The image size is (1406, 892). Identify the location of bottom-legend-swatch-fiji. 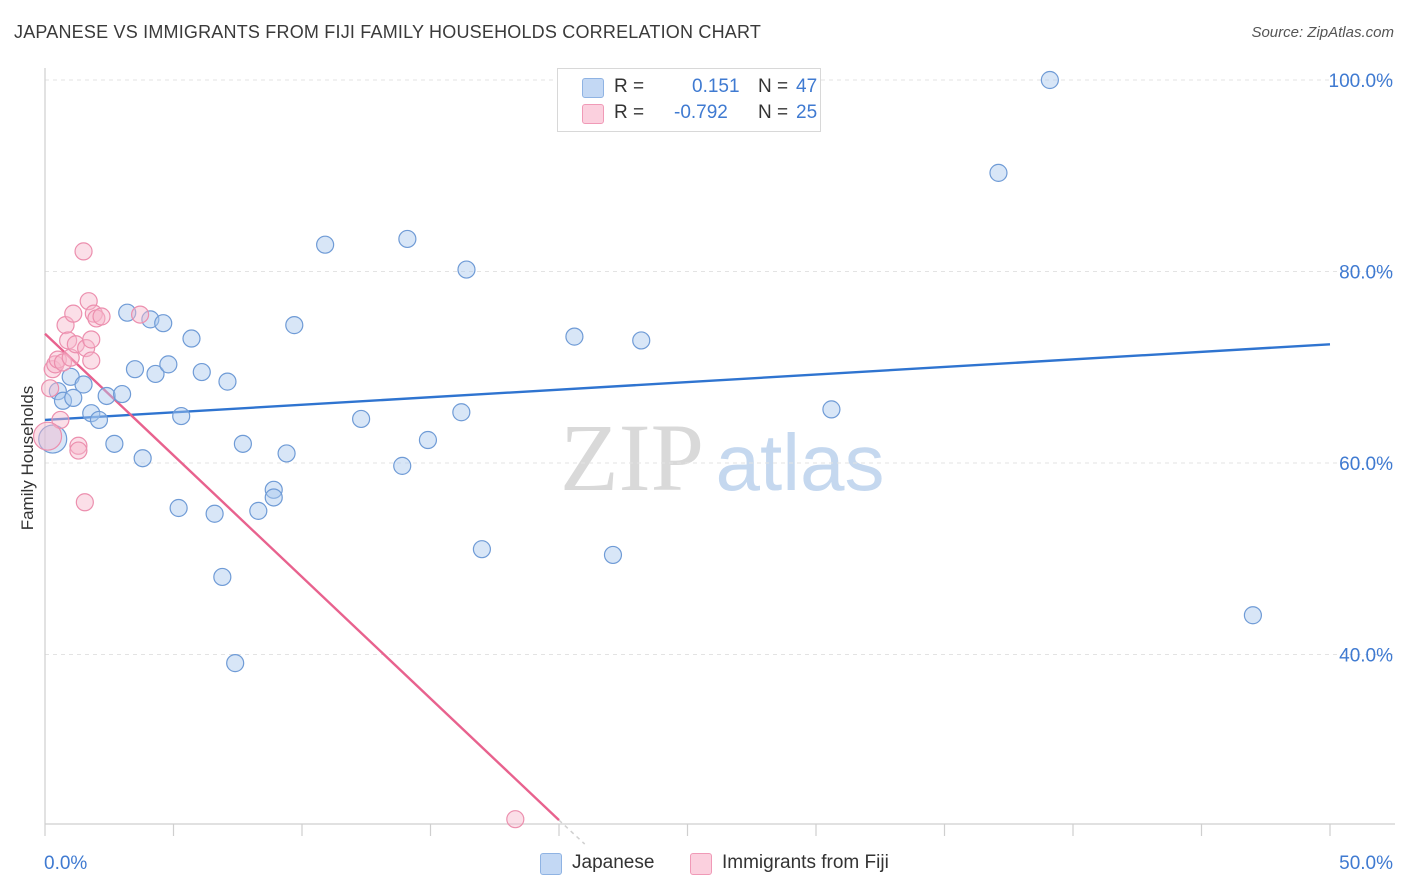
(701, 864).